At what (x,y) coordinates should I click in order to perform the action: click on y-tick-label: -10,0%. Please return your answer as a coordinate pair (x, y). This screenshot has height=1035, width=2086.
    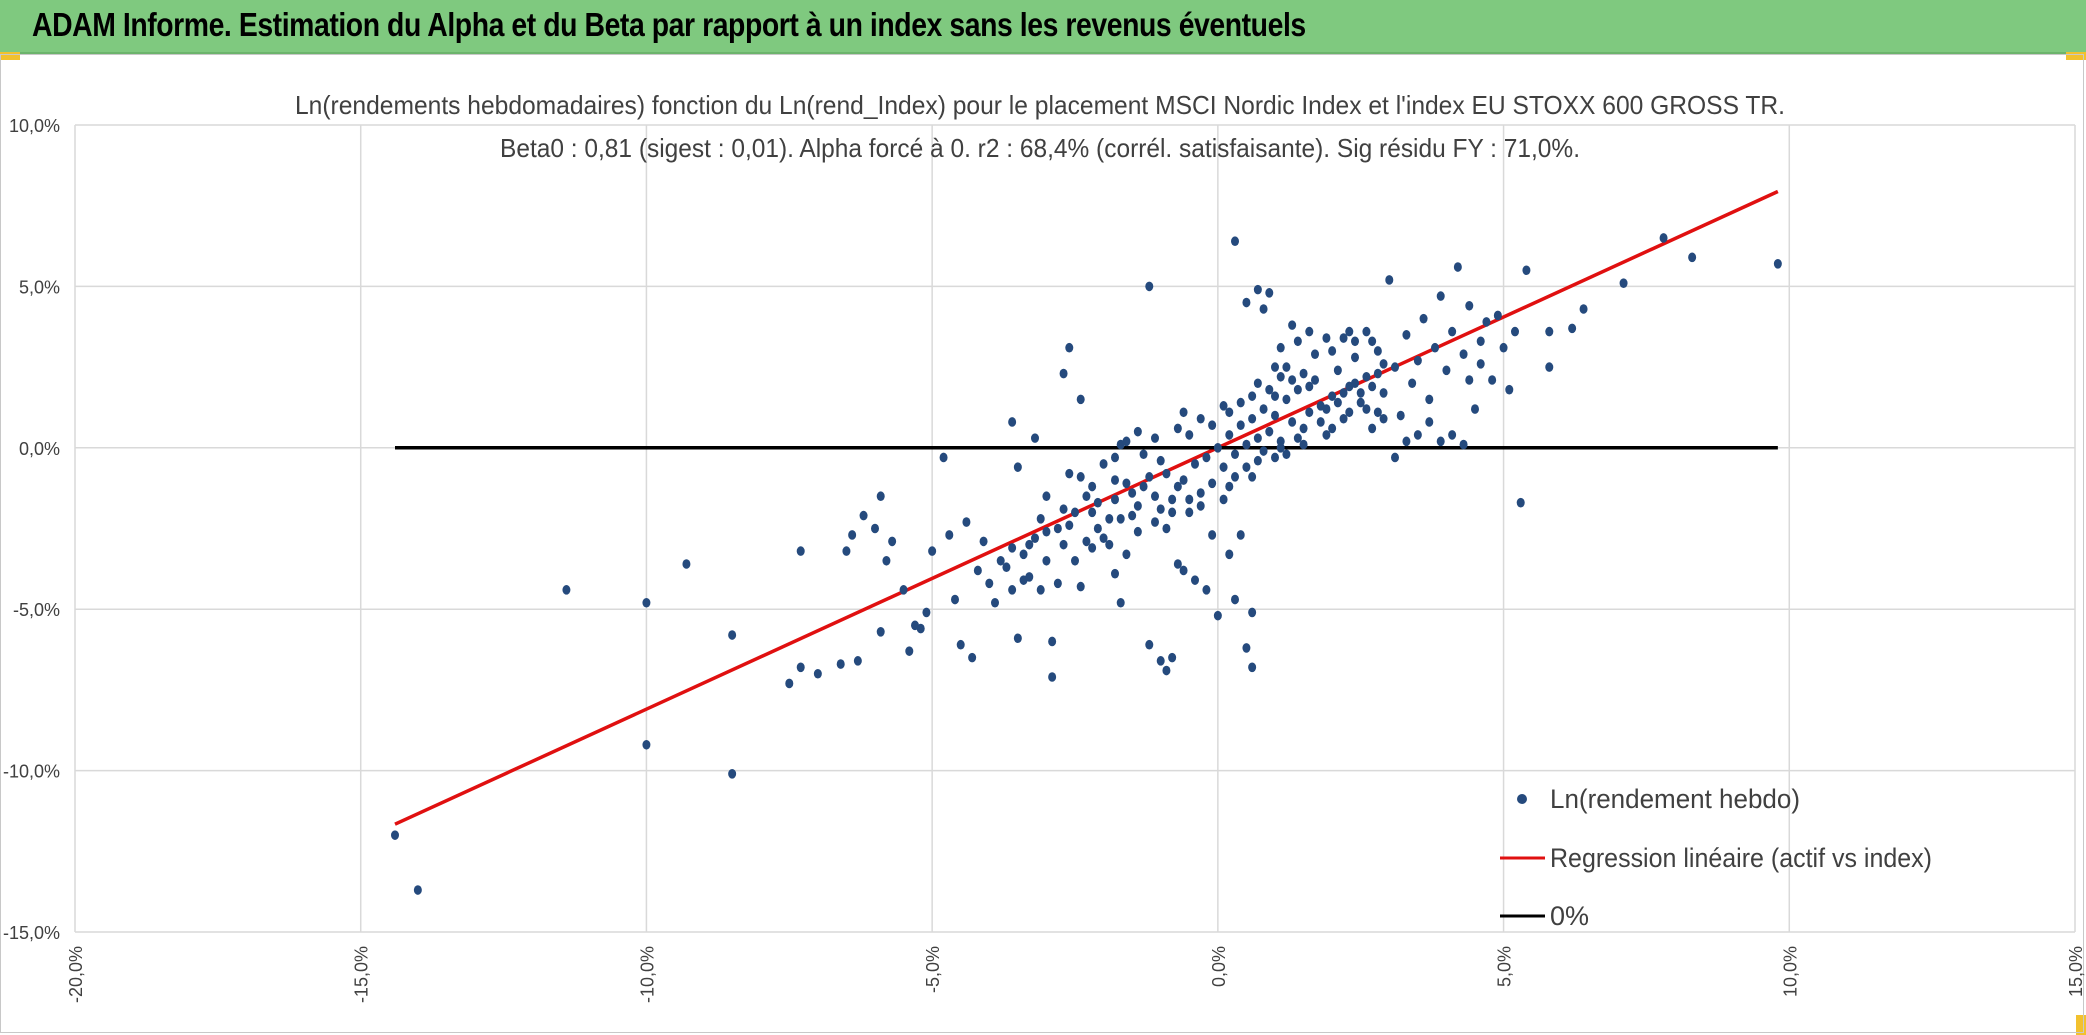
    Looking at the image, I should click on (31, 772).